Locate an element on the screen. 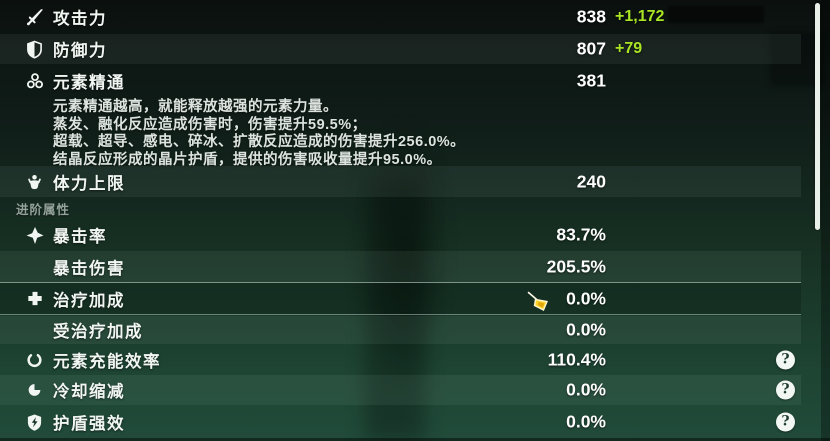  stat-row-crit-dmg: 暴击伤害 205.5% is located at coordinates (415, 266).